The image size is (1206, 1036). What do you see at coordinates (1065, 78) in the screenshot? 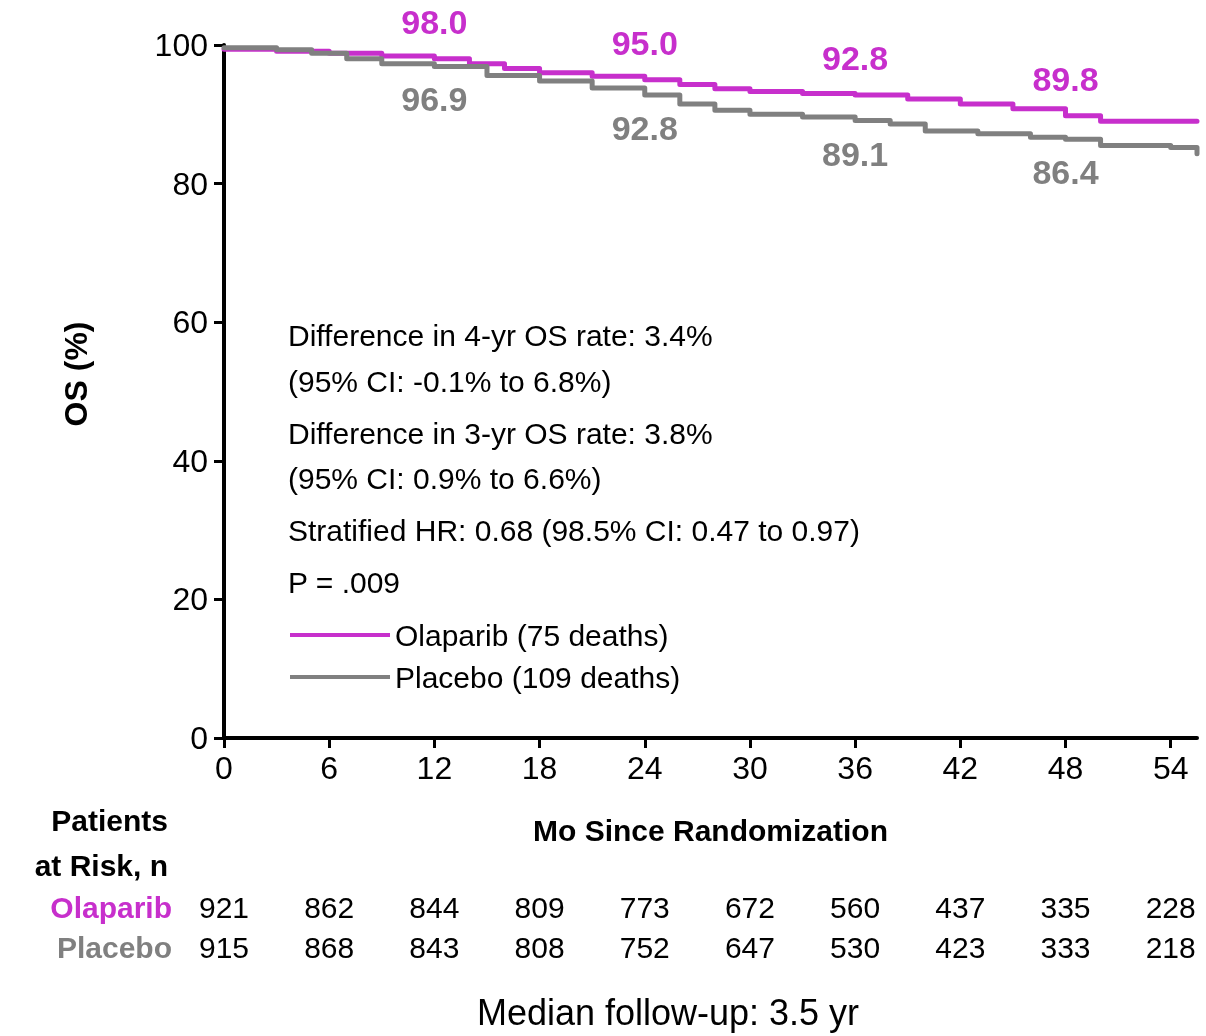
I see `annotation: 89.8` at bounding box center [1065, 78].